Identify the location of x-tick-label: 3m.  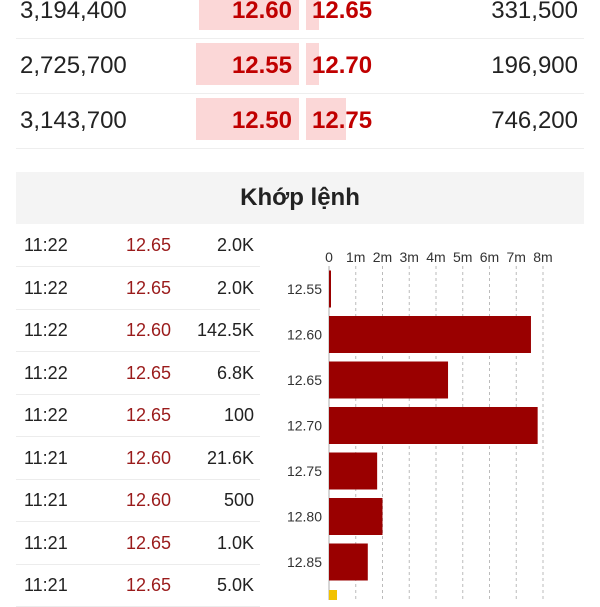
(409, 257).